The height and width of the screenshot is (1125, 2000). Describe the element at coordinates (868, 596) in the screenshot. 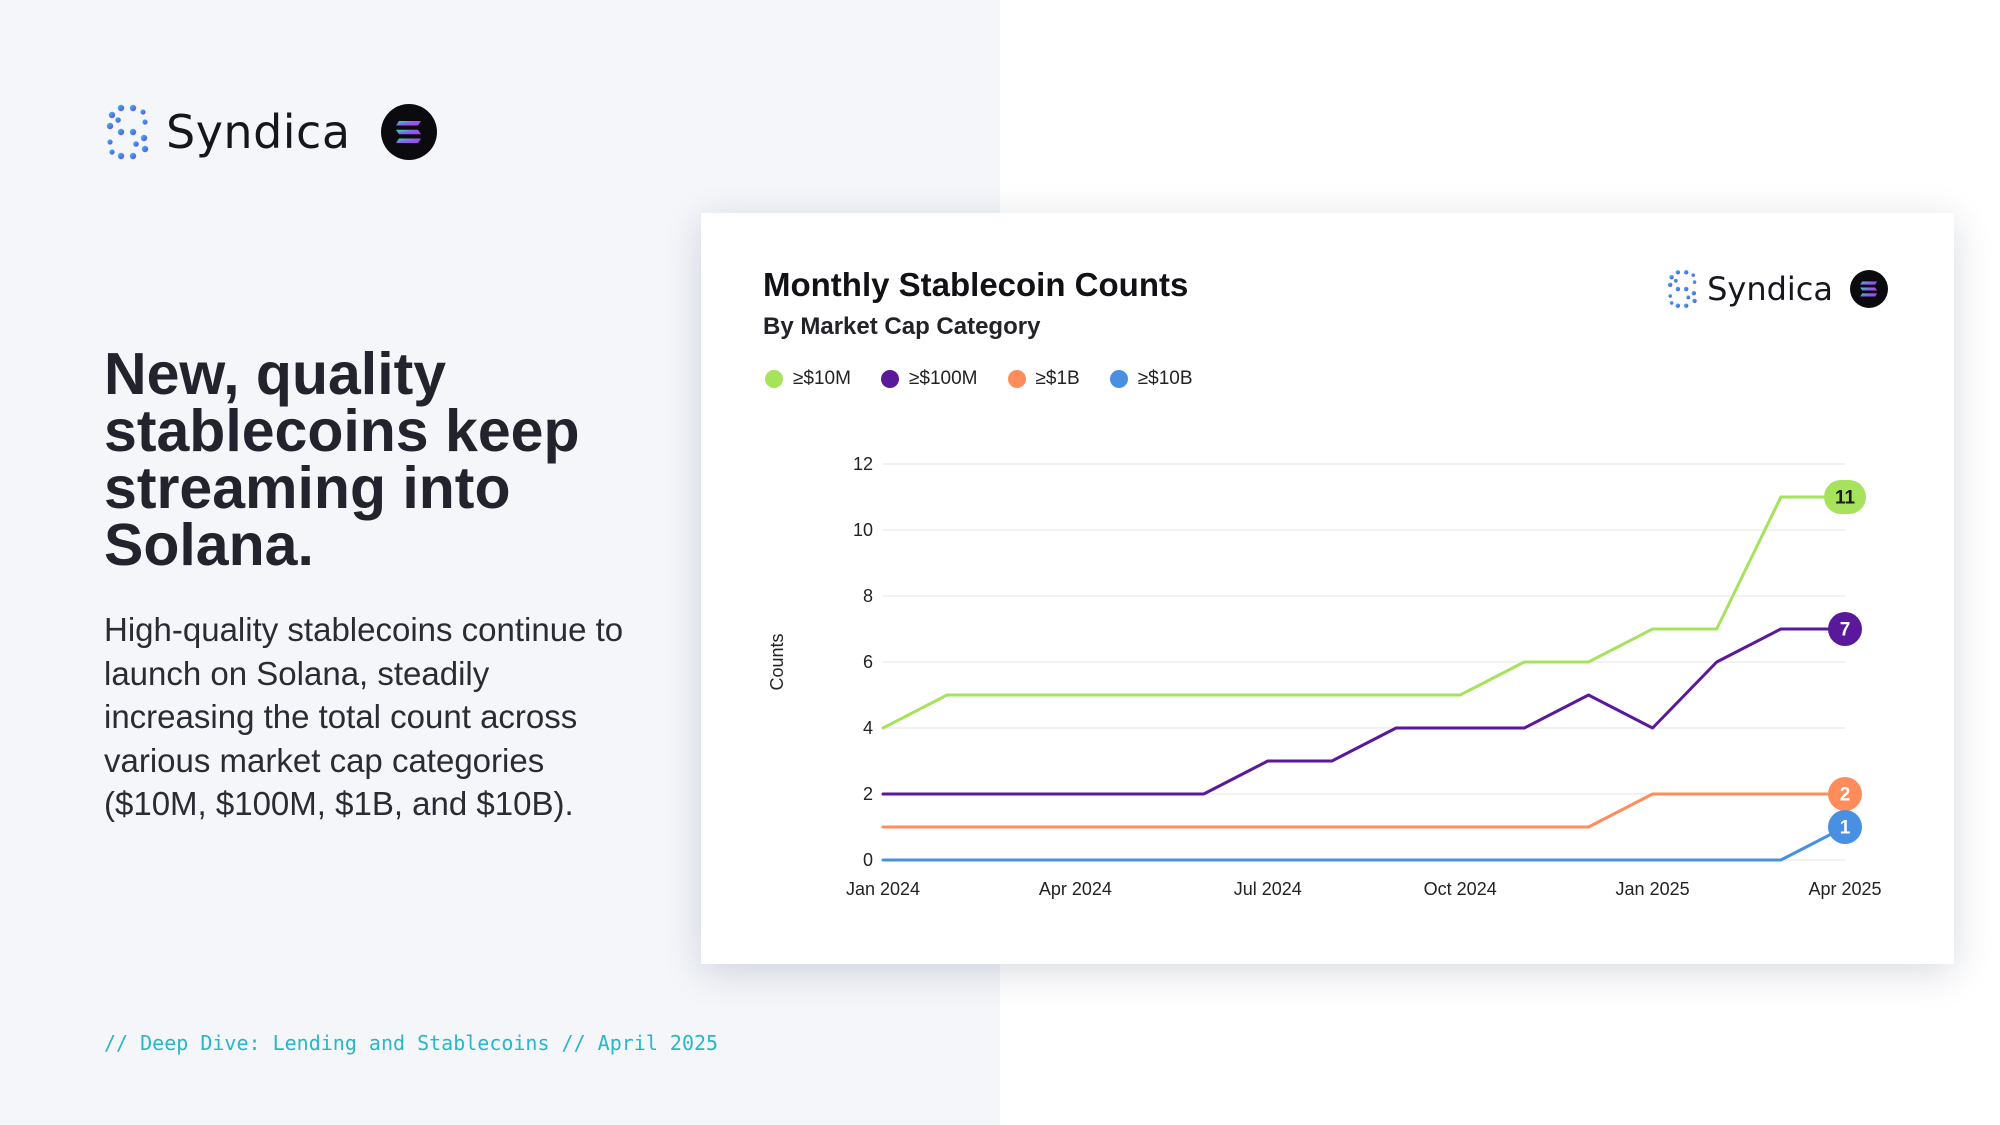

I see `y-tick-label: 8` at that location.